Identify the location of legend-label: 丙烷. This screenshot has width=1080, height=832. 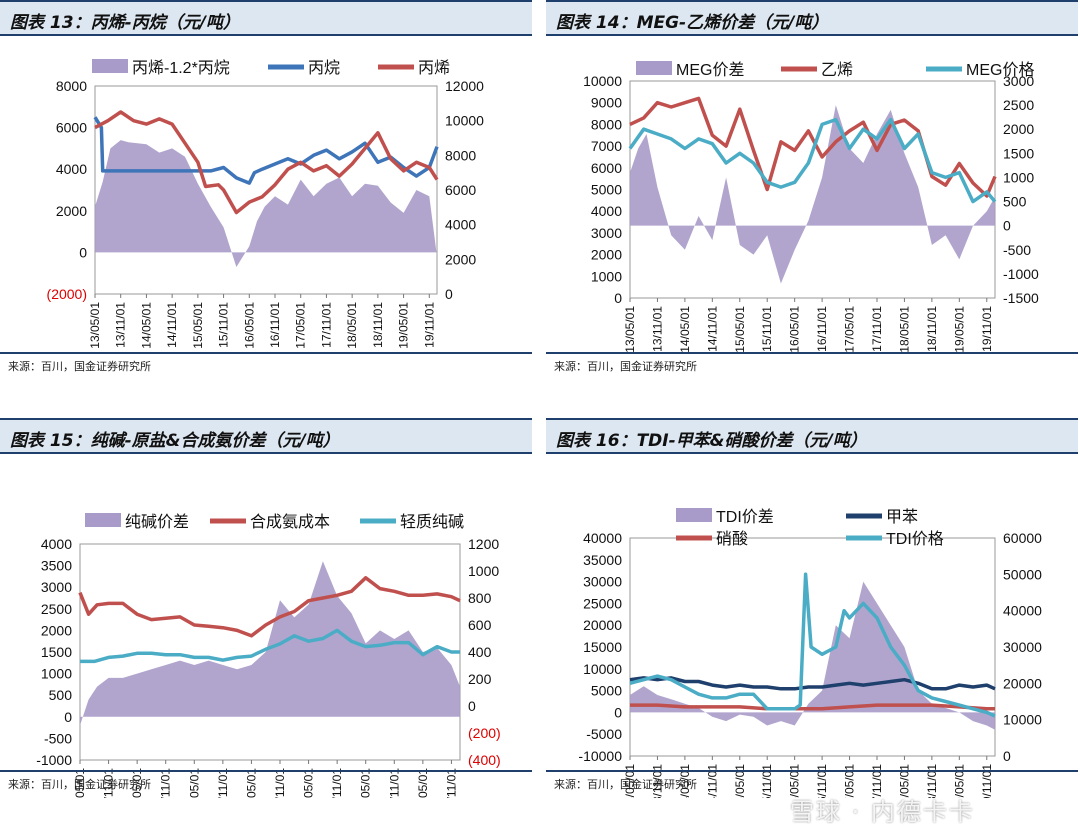
(324, 68).